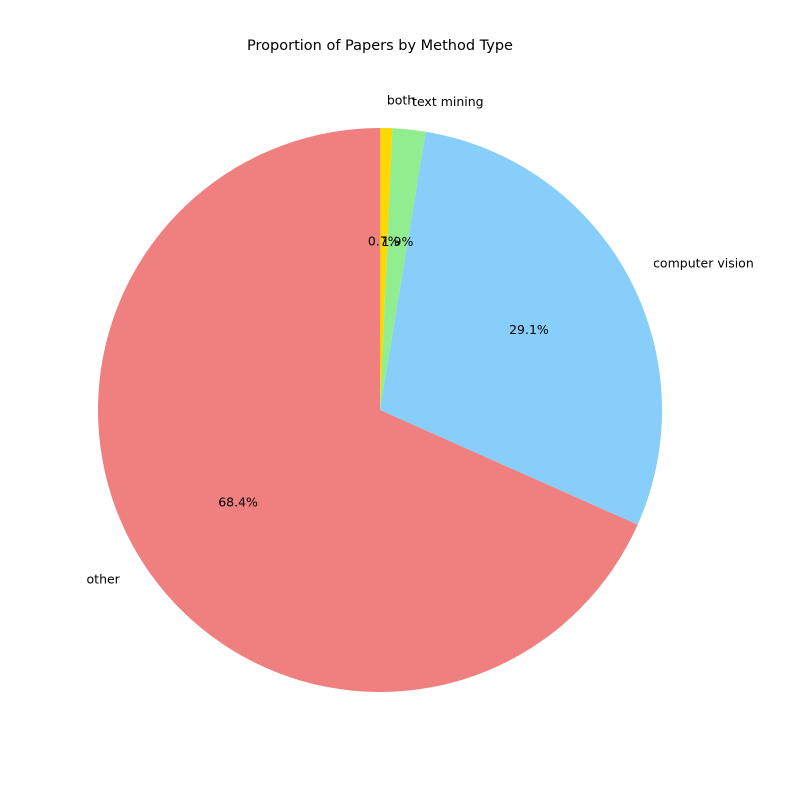 Image resolution: width=800 pixels, height=800 pixels. I want to click on slice-label-computer-vision: computer vision, so click(703, 262).